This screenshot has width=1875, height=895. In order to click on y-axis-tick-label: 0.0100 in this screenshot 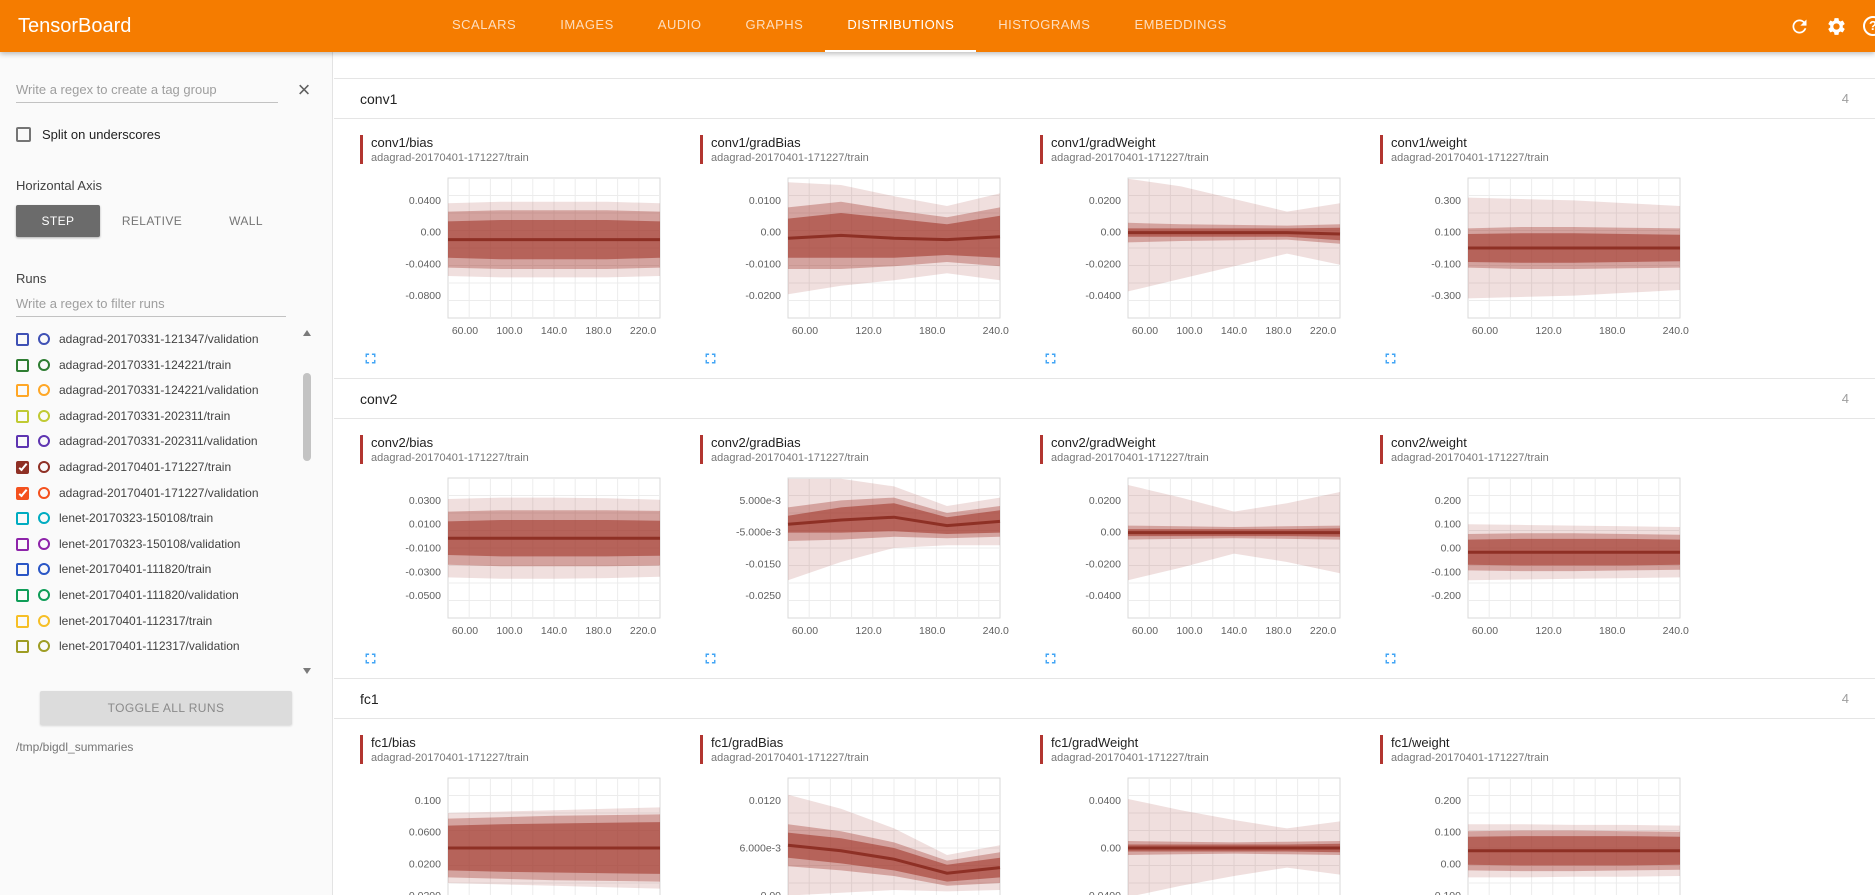, I will do `click(765, 201)`.